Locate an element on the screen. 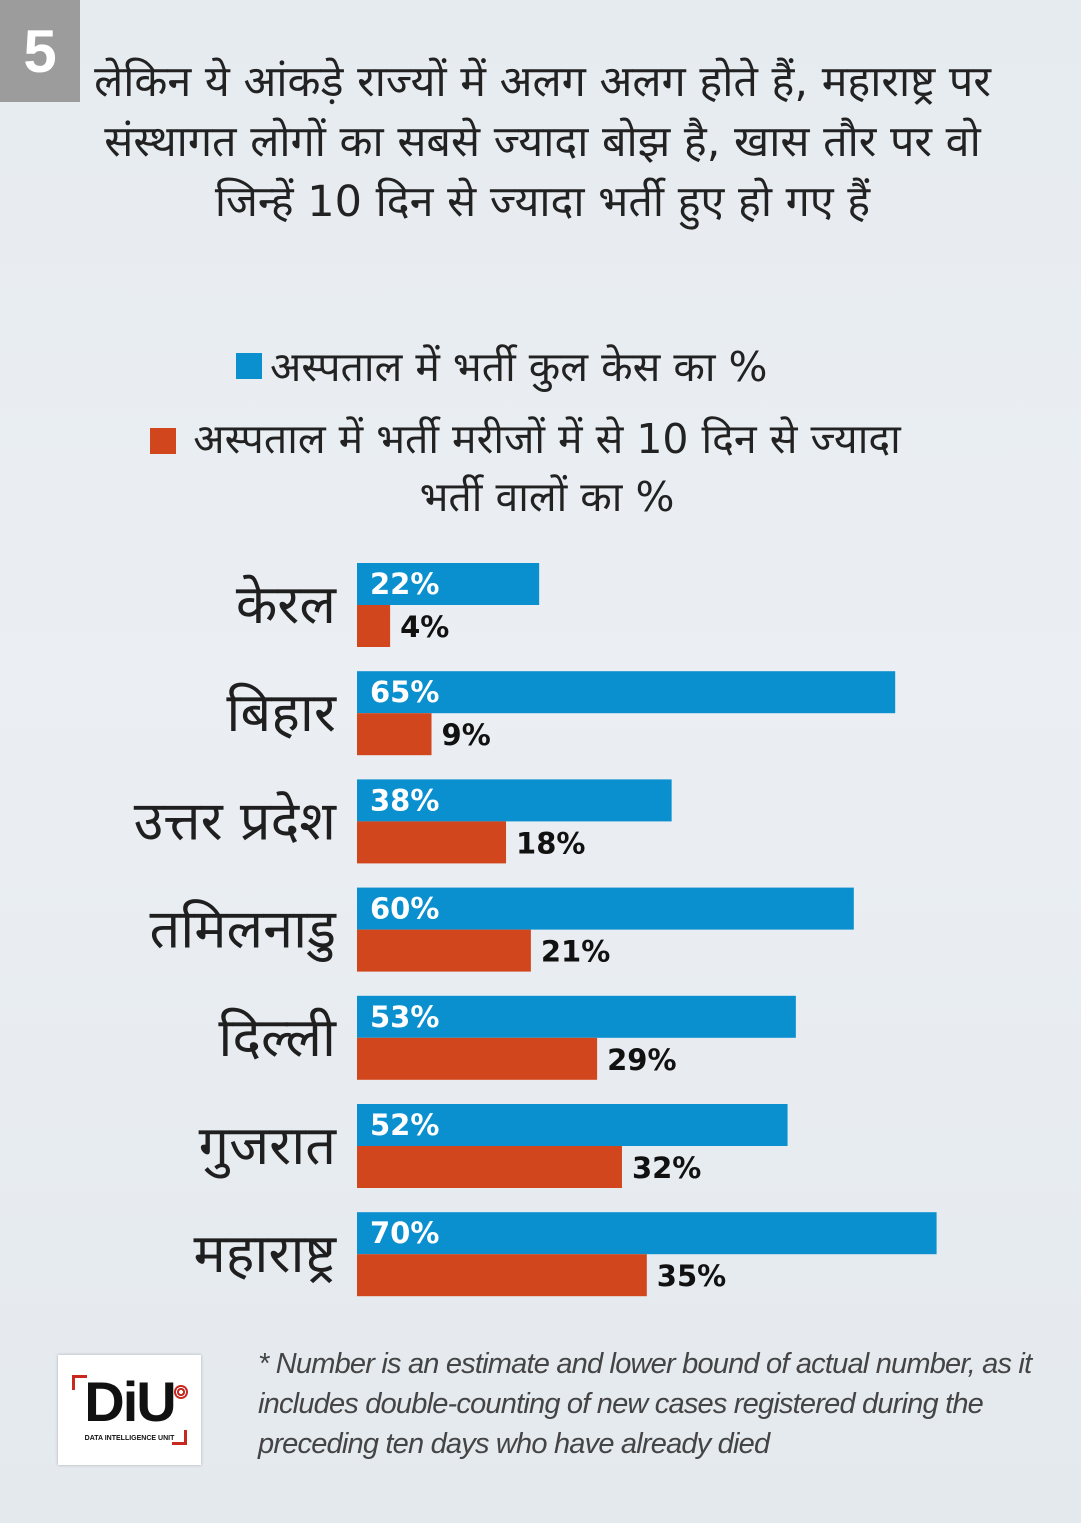 This screenshot has height=1523, width=1081. state-label: उत्तर प्रदेश is located at coordinates (236, 820).